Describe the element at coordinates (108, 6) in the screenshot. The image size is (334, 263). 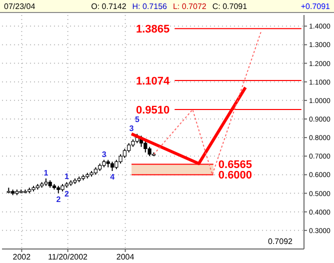
I see `text: O: 0.7142` at that location.